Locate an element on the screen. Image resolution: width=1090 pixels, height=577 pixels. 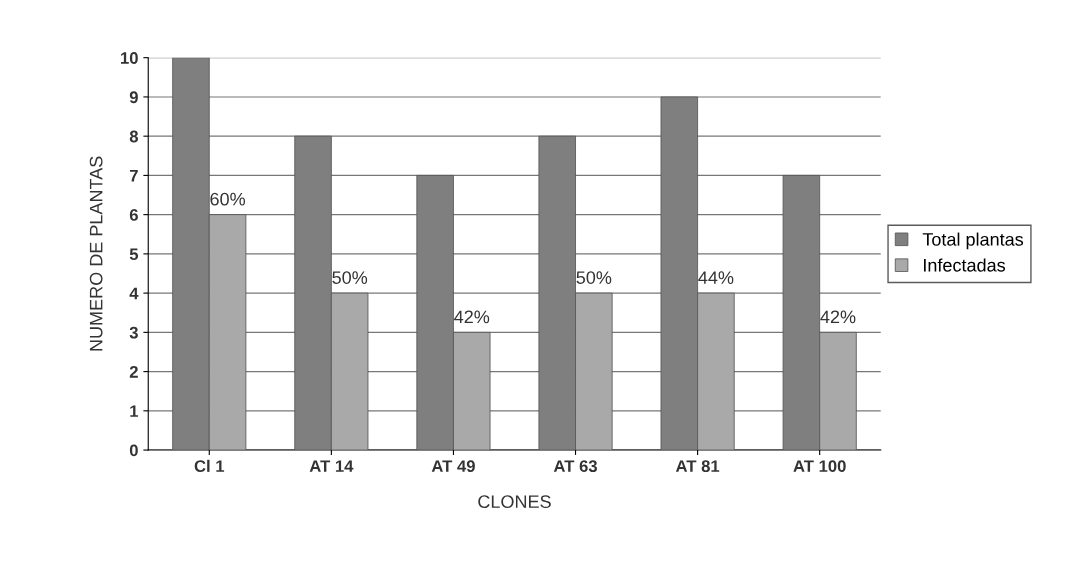
x-axis-title: CLONES is located at coordinates (514, 502).